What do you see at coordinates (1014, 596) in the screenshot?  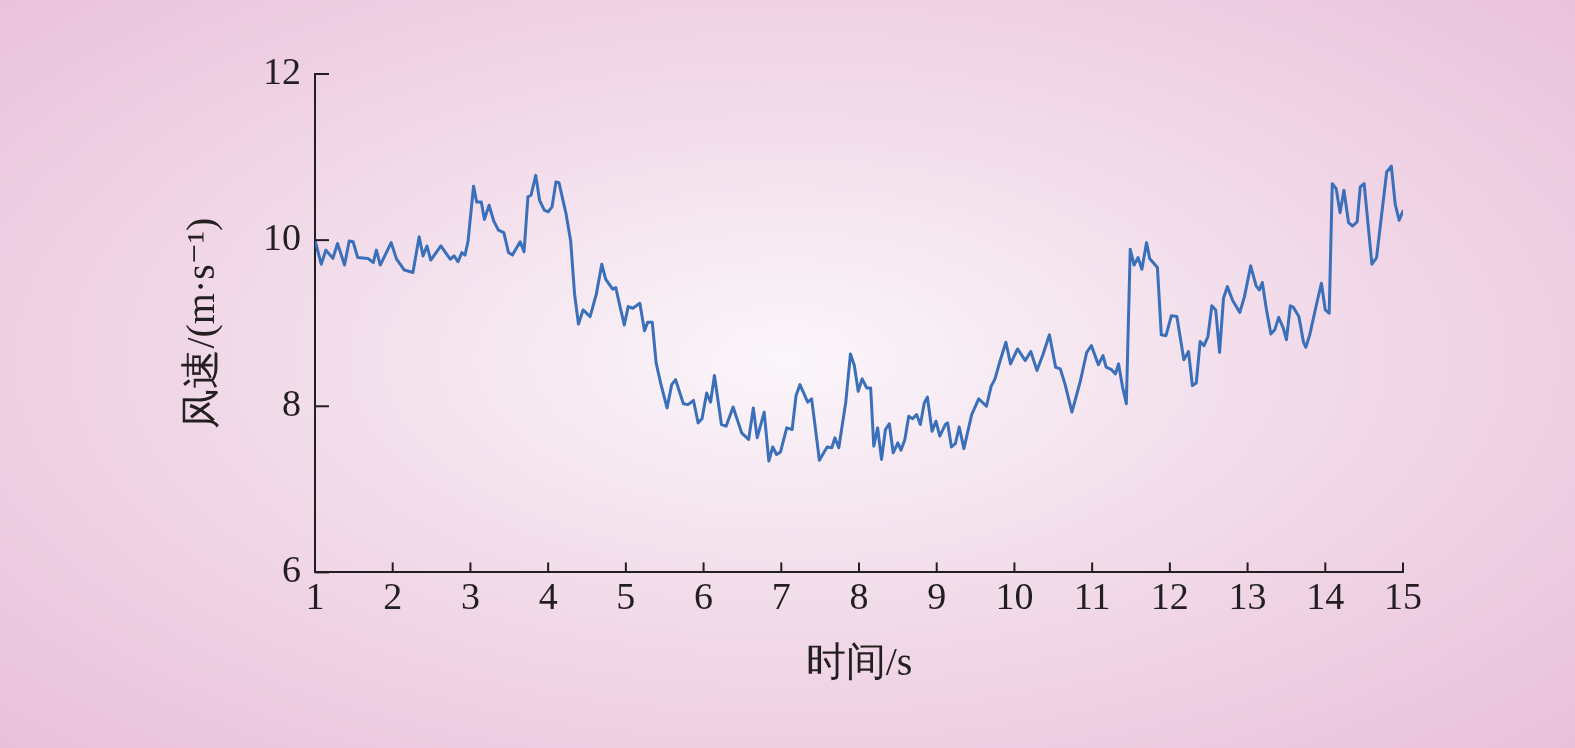 I see `x-tick-label: 10` at bounding box center [1014, 596].